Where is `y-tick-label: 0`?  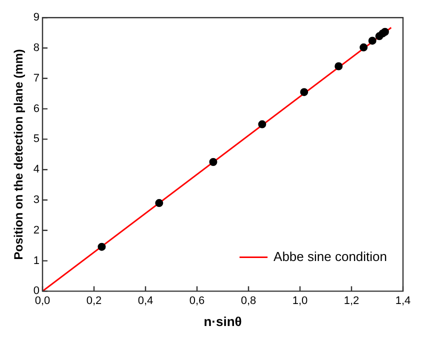 y-tick-label: 0 is located at coordinates (36, 291).